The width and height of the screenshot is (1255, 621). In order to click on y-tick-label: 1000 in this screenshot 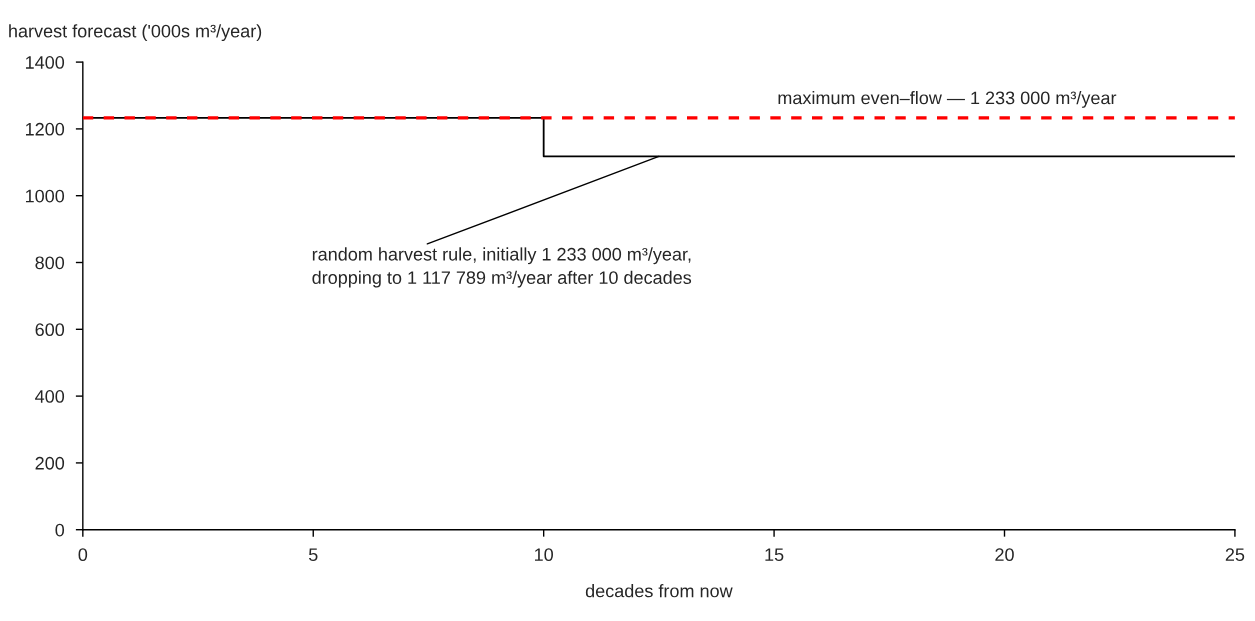, I will do `click(45, 196)`.